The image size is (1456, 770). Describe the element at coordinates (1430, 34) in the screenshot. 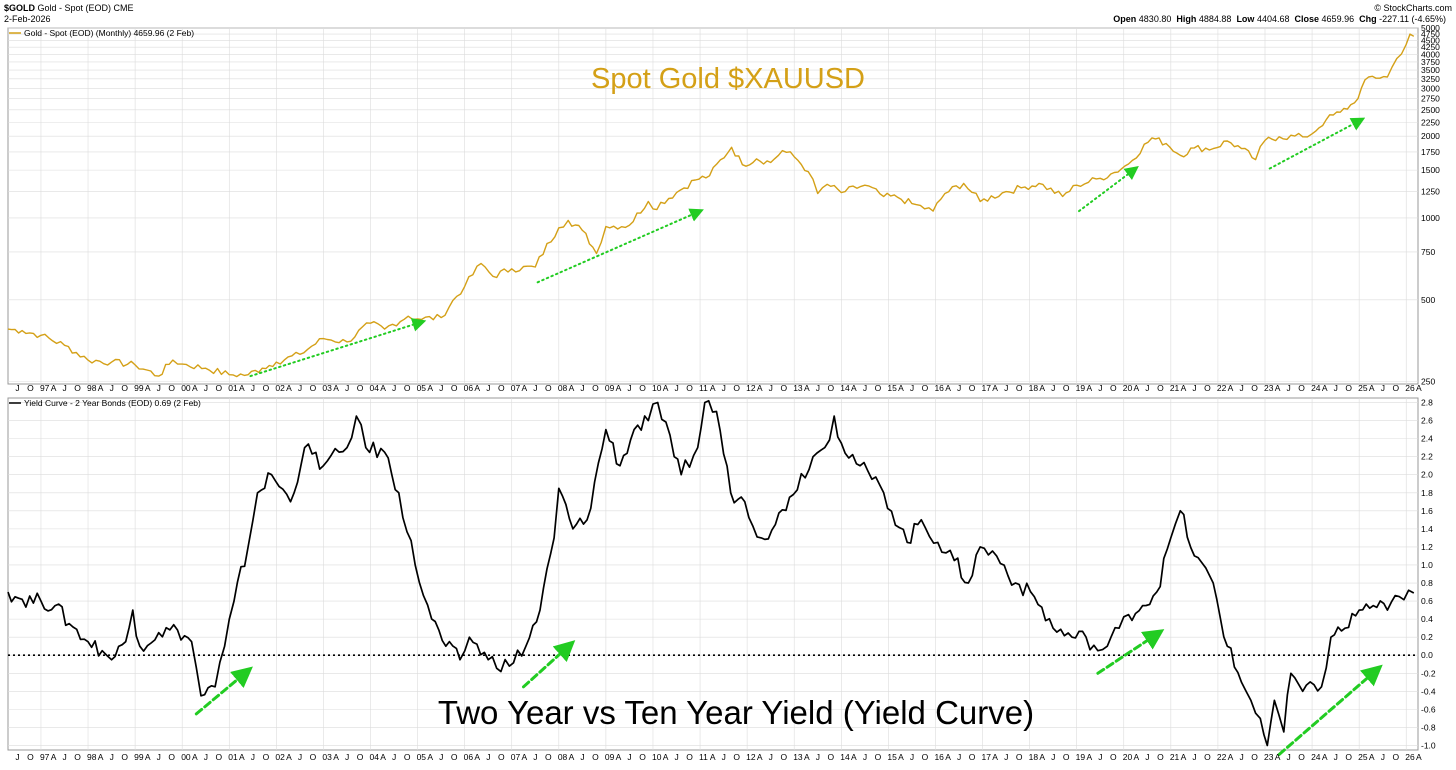

I see `y-tick-label: 4750` at that location.